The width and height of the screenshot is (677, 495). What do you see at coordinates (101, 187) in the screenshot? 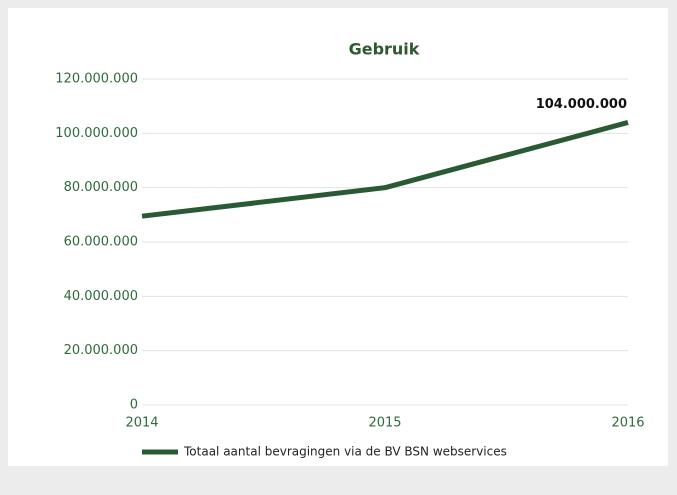
I see `y-tick-label: 80.000.000` at bounding box center [101, 187].